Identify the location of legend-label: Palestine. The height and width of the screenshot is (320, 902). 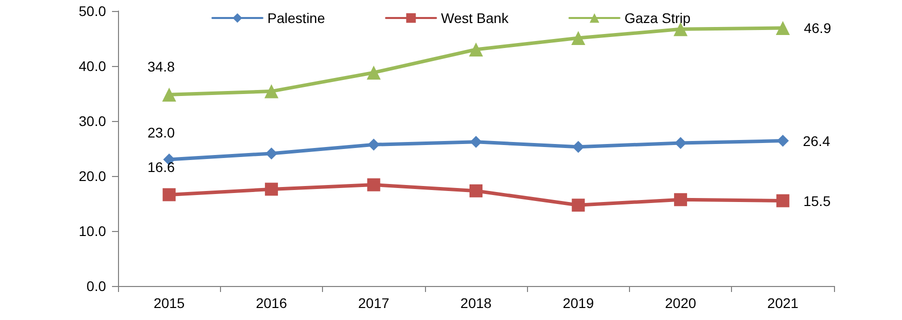
(296, 18).